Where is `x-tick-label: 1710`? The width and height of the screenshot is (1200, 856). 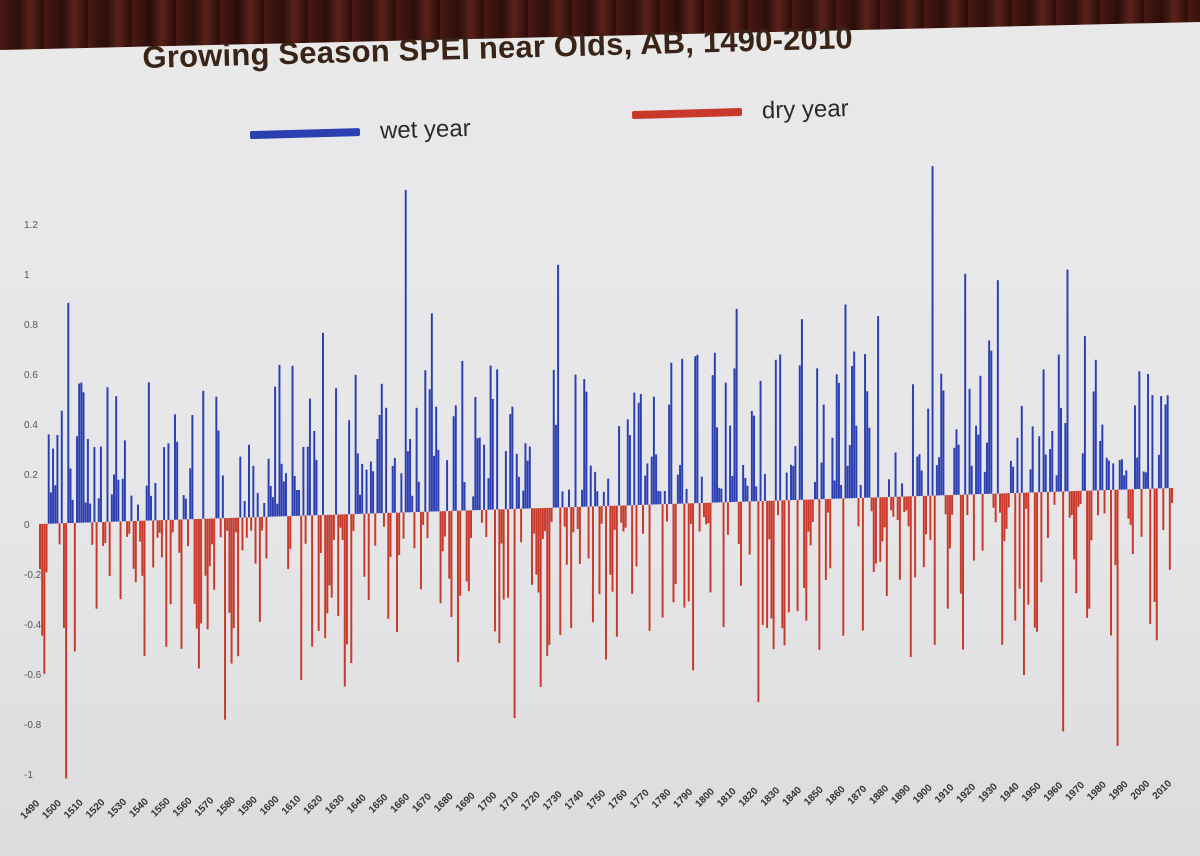 x-tick-label: 1710 is located at coordinates (510, 802).